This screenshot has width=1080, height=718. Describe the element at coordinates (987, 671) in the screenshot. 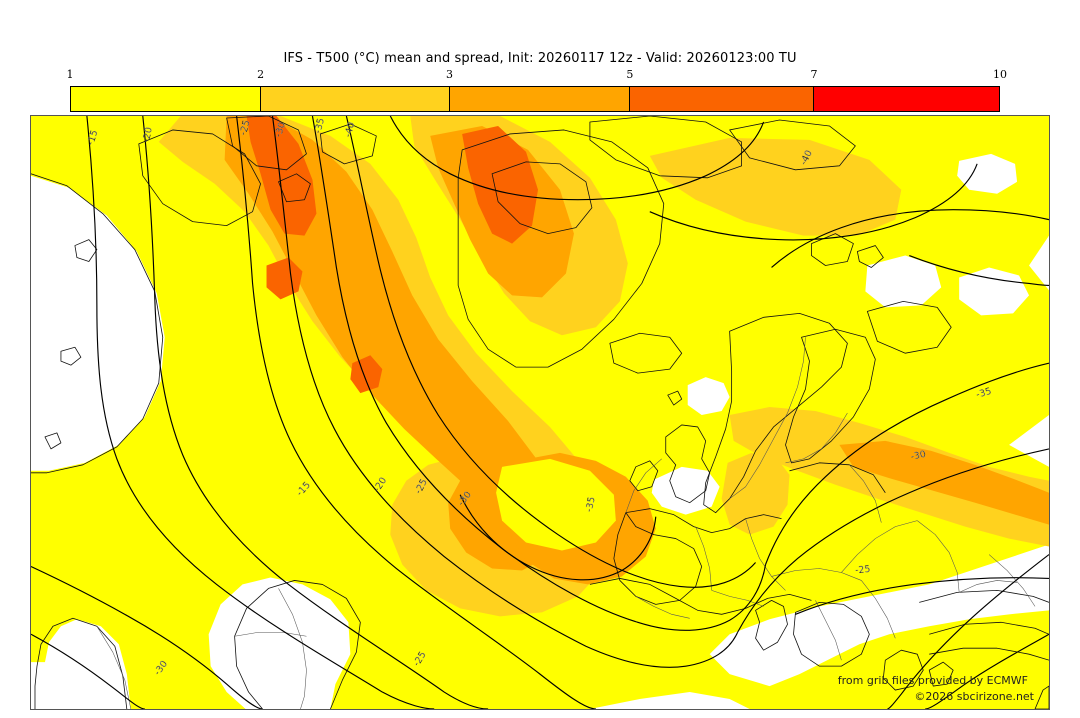

I see `contour-right-low` at that location.